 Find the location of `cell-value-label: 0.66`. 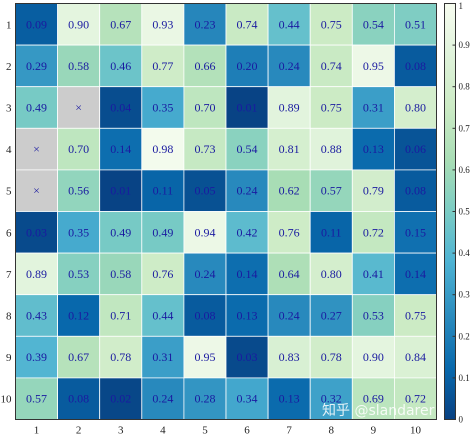

cell-value-label: 0.66 is located at coordinates (204, 66).